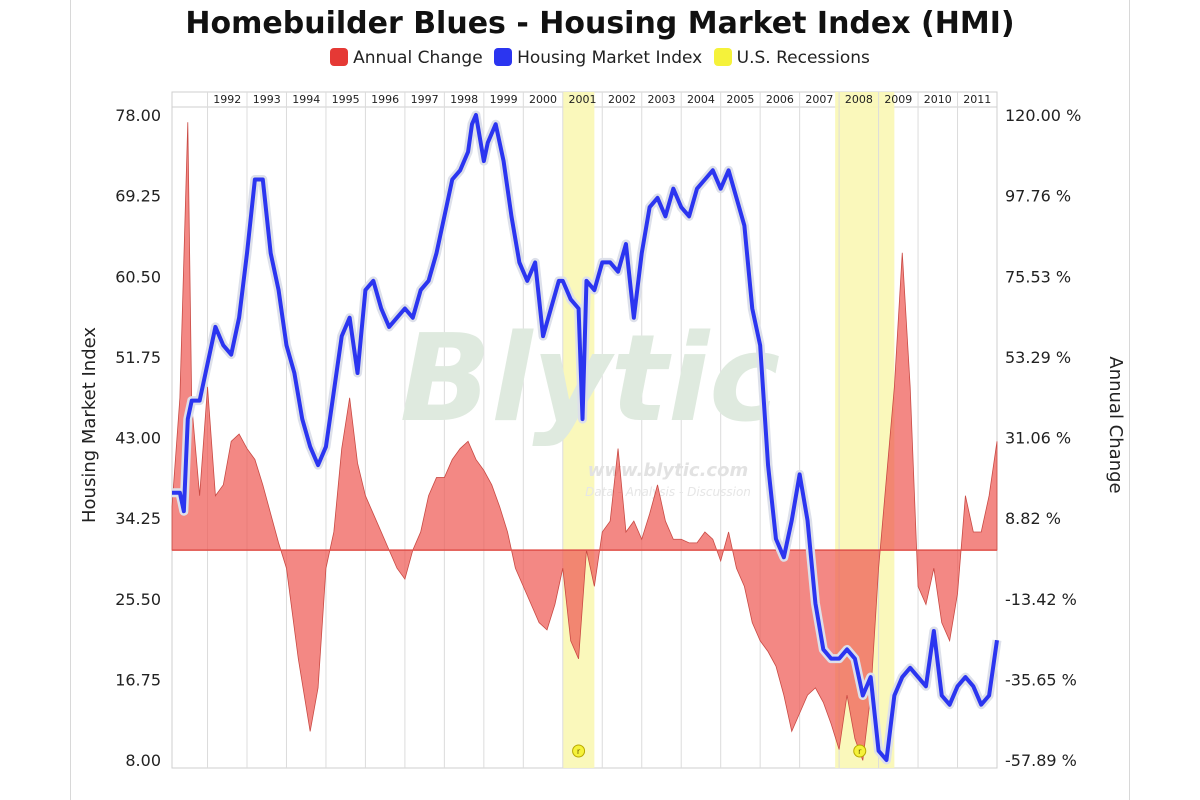 The image size is (1200, 800). What do you see at coordinates (622, 99) in the screenshot?
I see `year-tick-label: 2002` at bounding box center [622, 99].